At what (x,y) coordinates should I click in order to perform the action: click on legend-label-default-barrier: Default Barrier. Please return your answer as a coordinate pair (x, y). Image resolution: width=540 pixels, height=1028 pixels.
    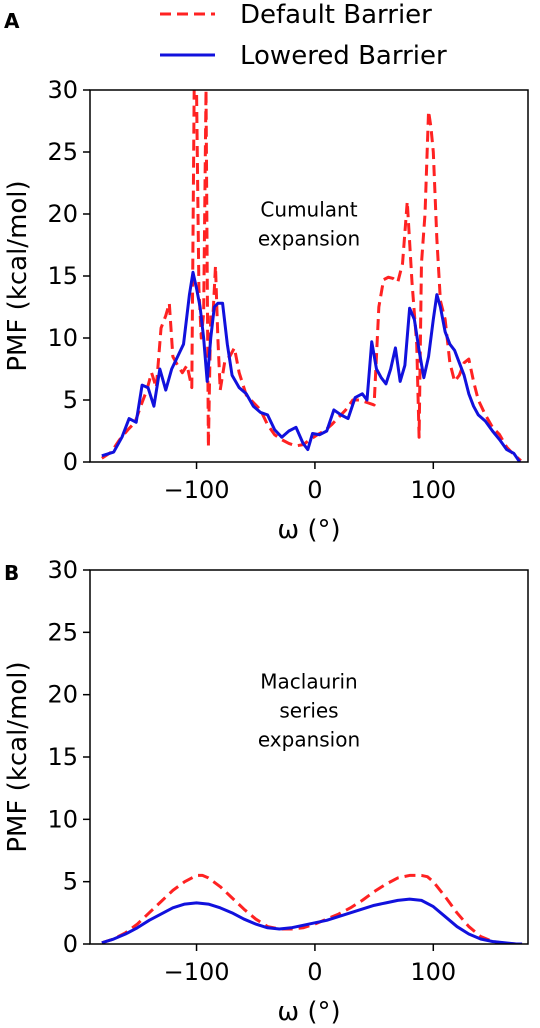
    Looking at the image, I should click on (336, 15).